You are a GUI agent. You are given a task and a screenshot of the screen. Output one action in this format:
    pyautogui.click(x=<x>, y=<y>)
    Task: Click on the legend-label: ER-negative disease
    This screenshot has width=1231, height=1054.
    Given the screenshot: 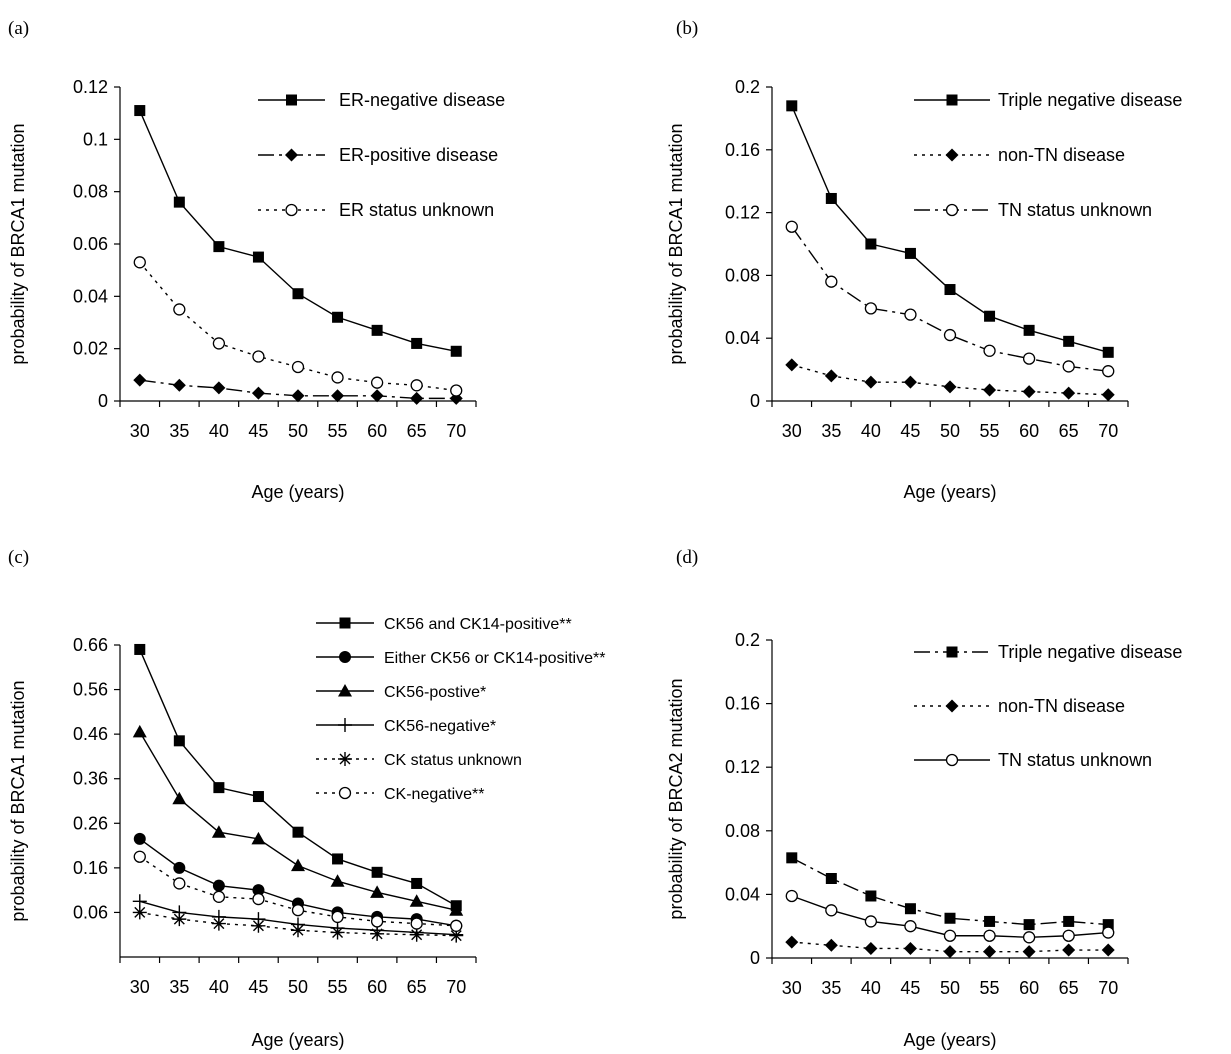 What is the action you would take?
    pyautogui.click(x=422, y=100)
    